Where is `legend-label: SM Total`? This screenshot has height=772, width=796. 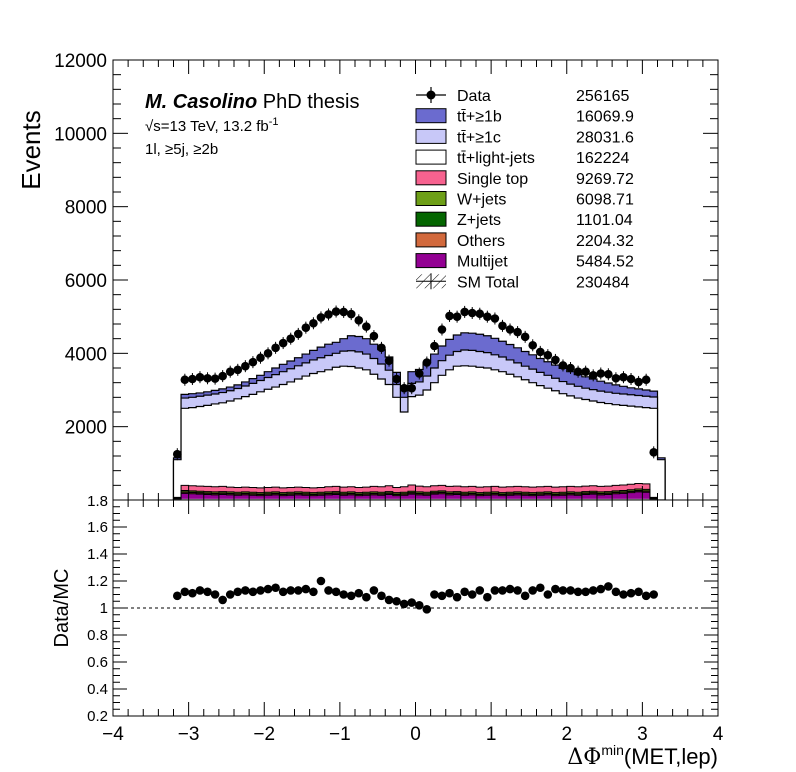 legend-label: SM Total is located at coordinates (488, 282).